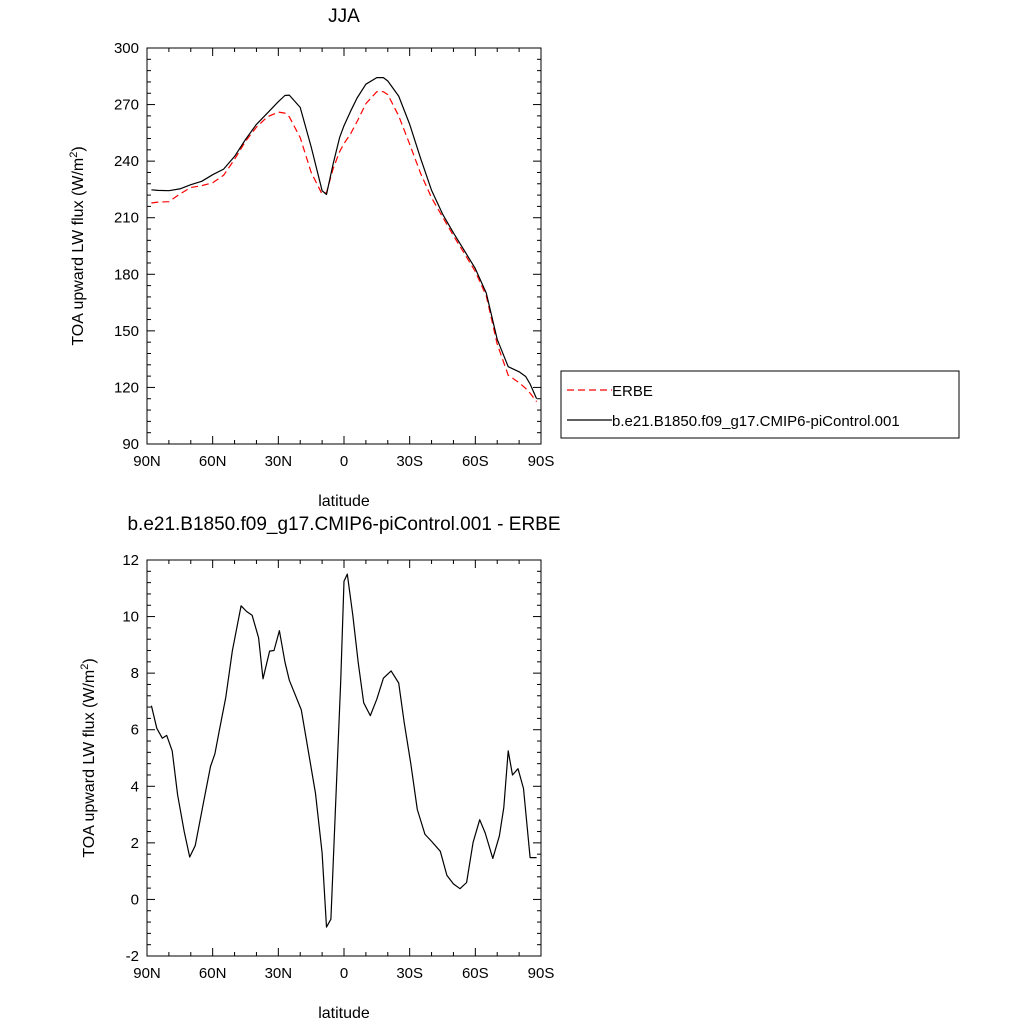 This screenshot has width=1024, height=1024. What do you see at coordinates (135, 730) in the screenshot?
I see `lower-y-tick-label: 6` at bounding box center [135, 730].